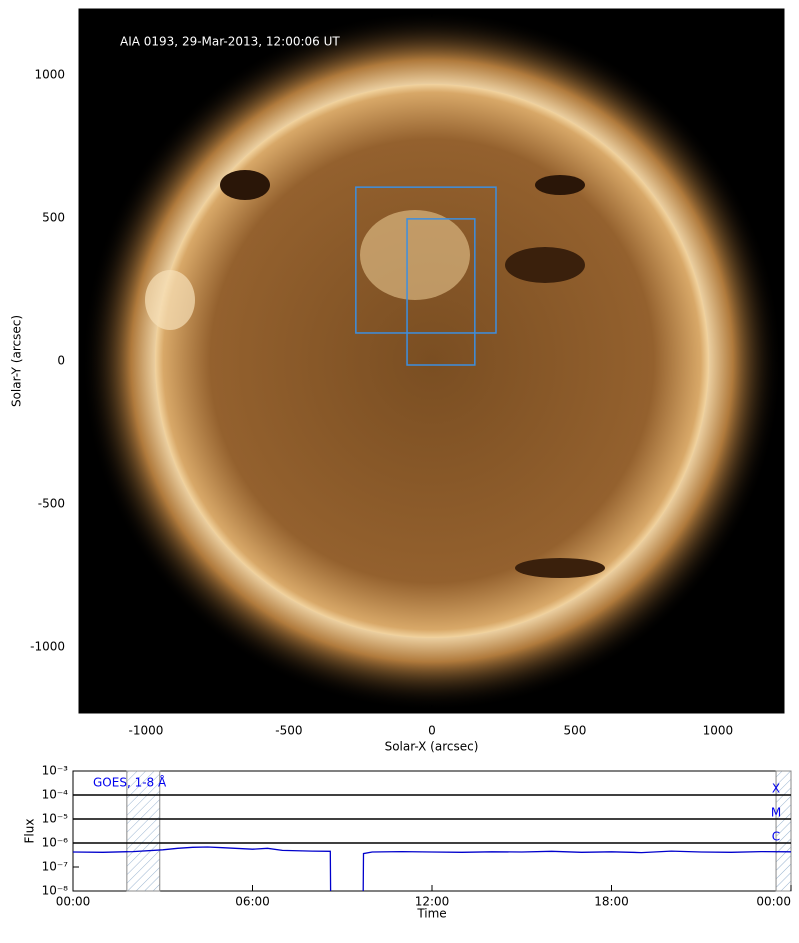 This screenshot has width=799, height=943. Describe the element at coordinates (61, 361) in the screenshot. I see `y-tick-label: 0` at that location.